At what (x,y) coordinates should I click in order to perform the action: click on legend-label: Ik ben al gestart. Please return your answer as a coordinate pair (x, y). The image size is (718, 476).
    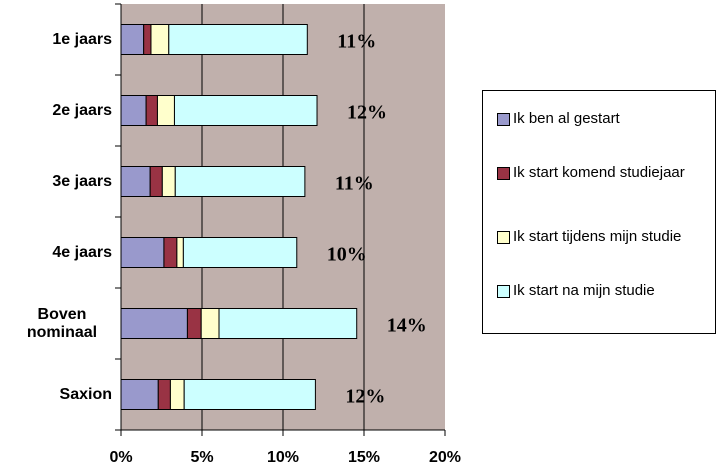
    Looking at the image, I should click on (566, 118).